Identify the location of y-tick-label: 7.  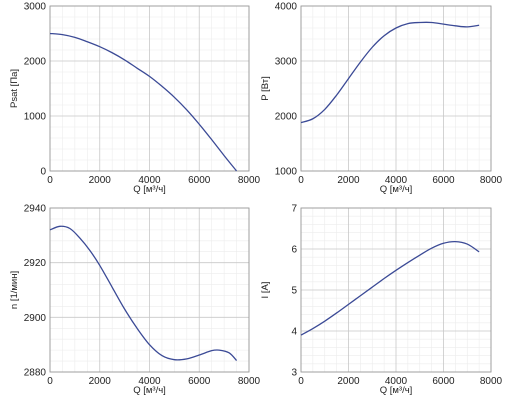
(294, 209).